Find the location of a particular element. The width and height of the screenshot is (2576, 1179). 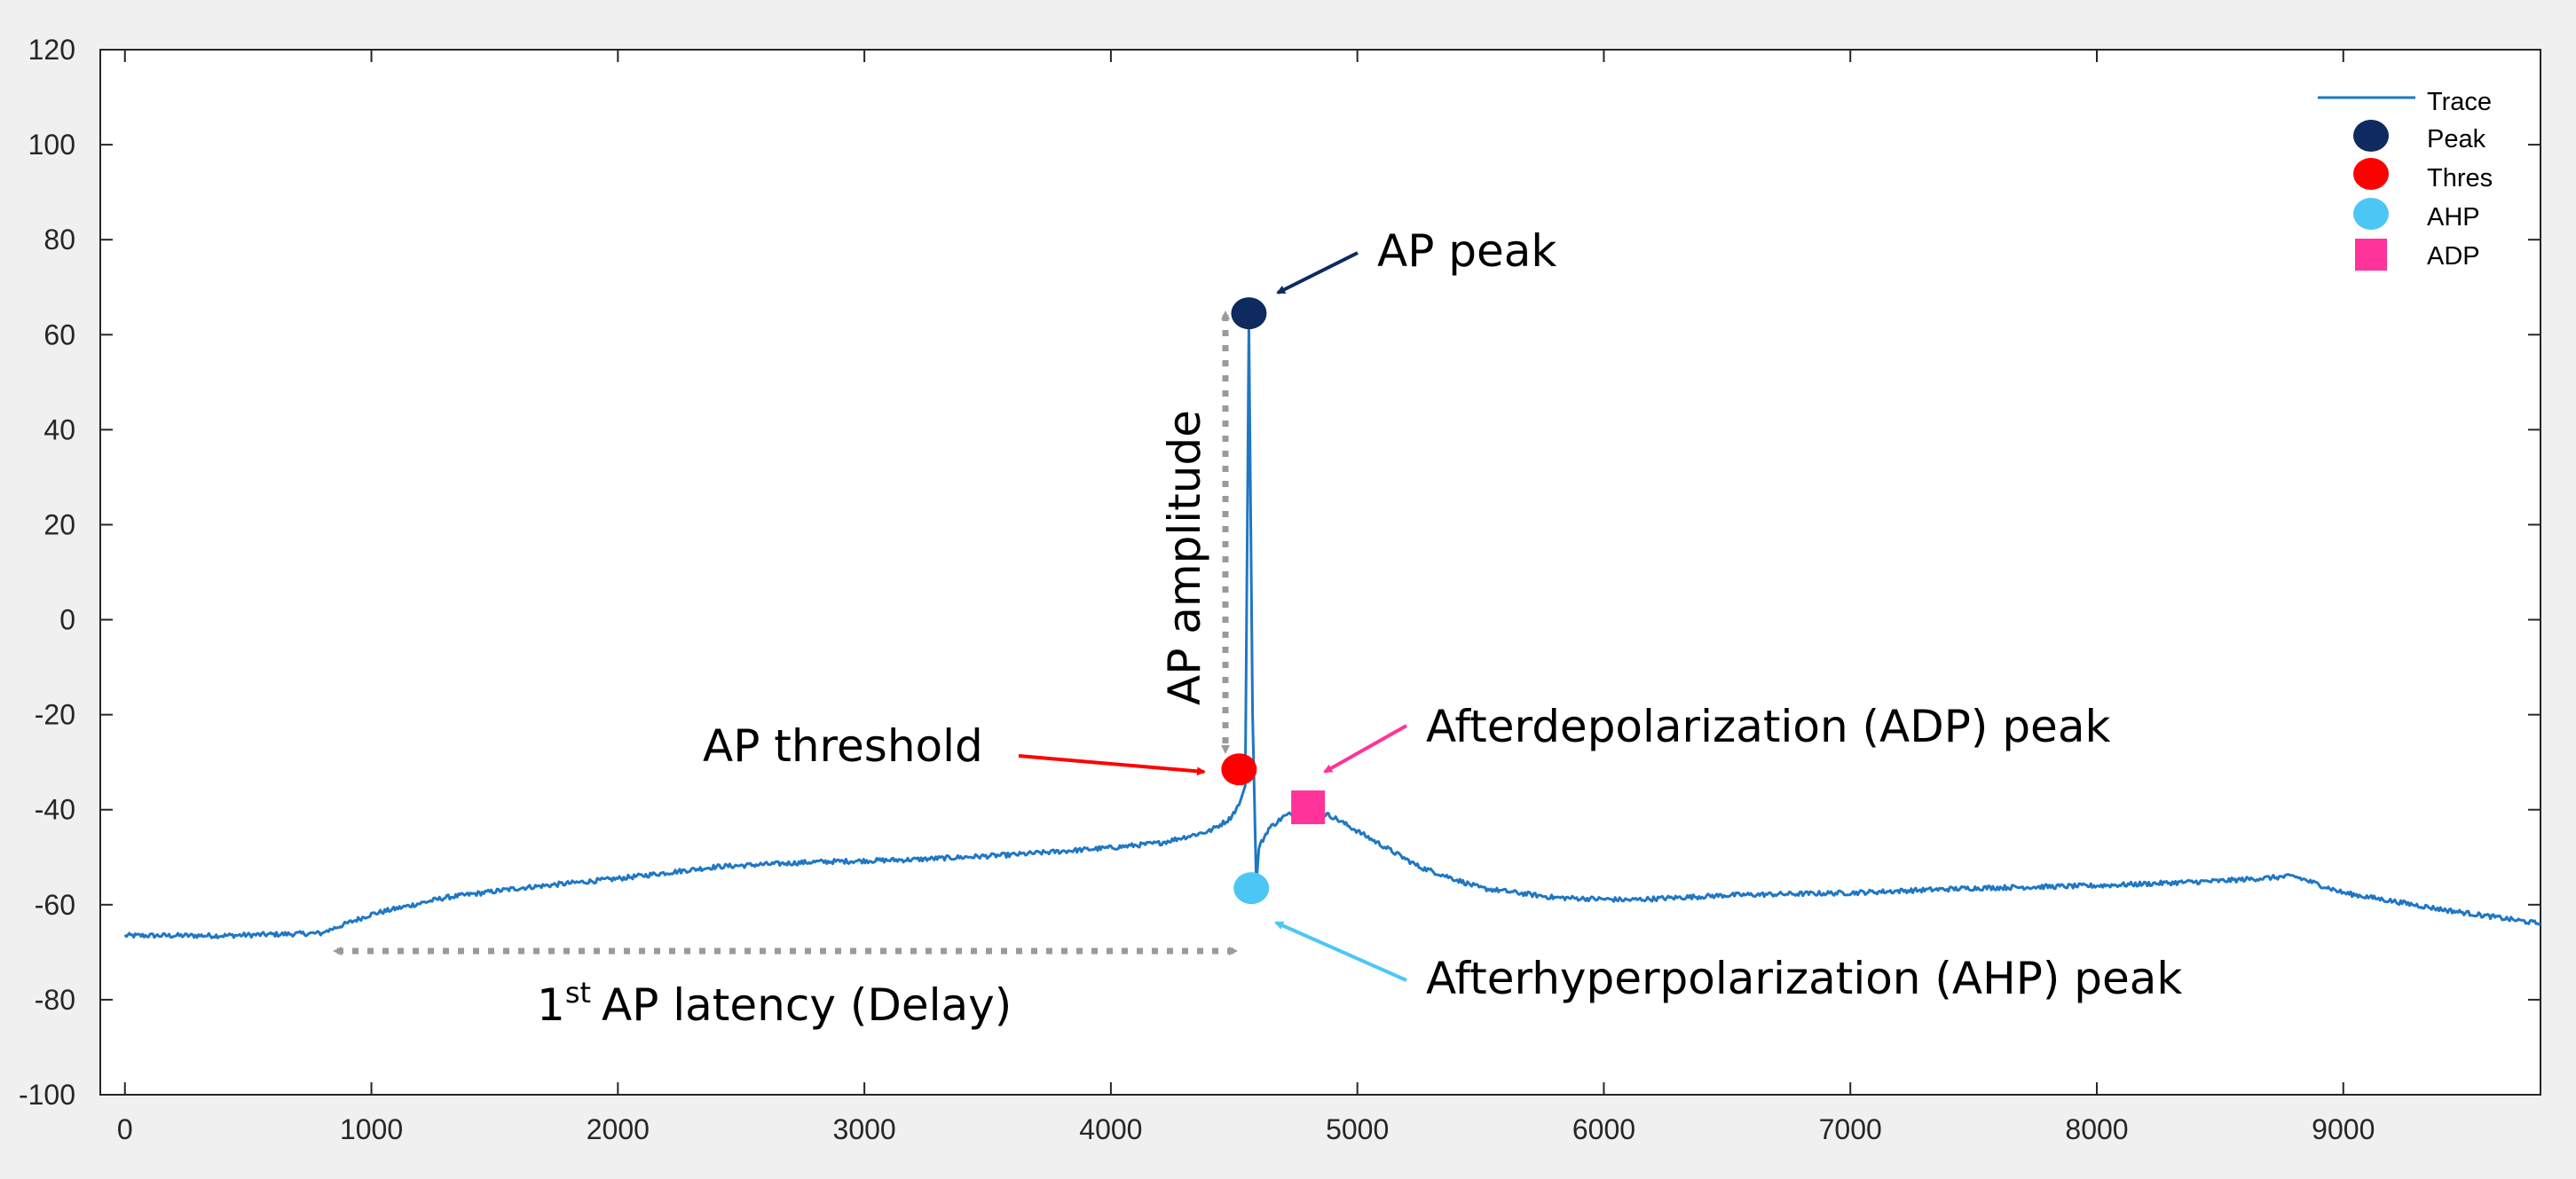

peak-marker is located at coordinates (1249, 313).